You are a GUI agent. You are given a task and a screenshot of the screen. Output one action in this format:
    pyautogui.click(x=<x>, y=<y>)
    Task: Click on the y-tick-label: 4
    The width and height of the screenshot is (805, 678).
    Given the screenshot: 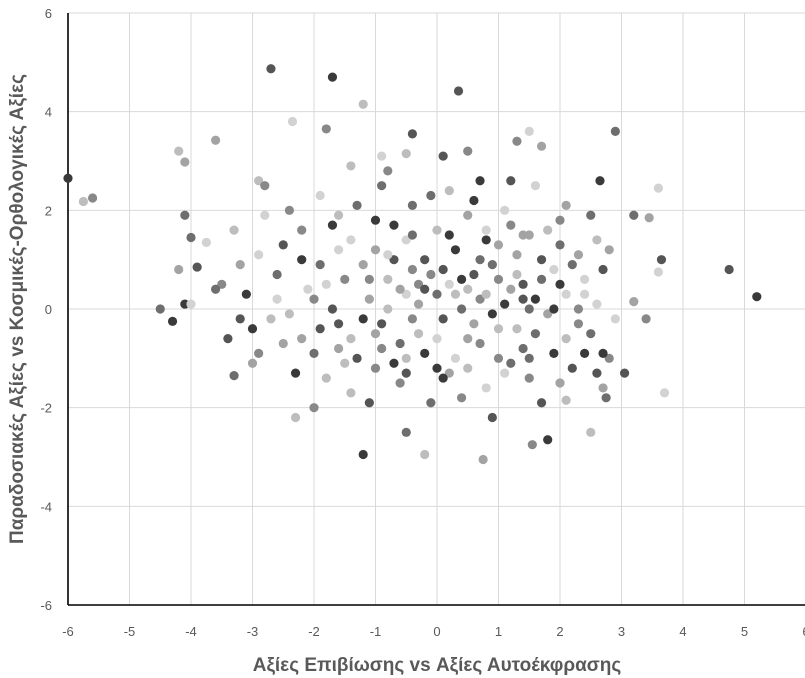 What is the action you would take?
    pyautogui.click(x=48, y=112)
    